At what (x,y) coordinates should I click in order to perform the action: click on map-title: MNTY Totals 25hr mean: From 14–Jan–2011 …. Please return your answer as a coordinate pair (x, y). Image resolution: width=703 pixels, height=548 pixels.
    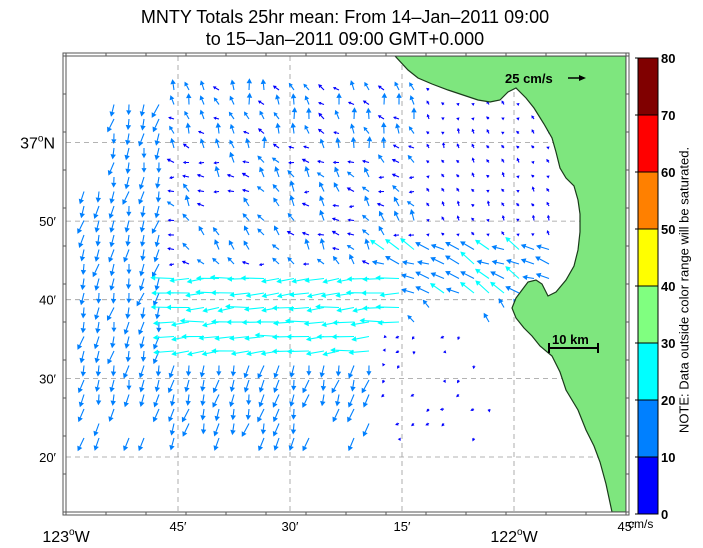
    Looking at the image, I should click on (345, 28).